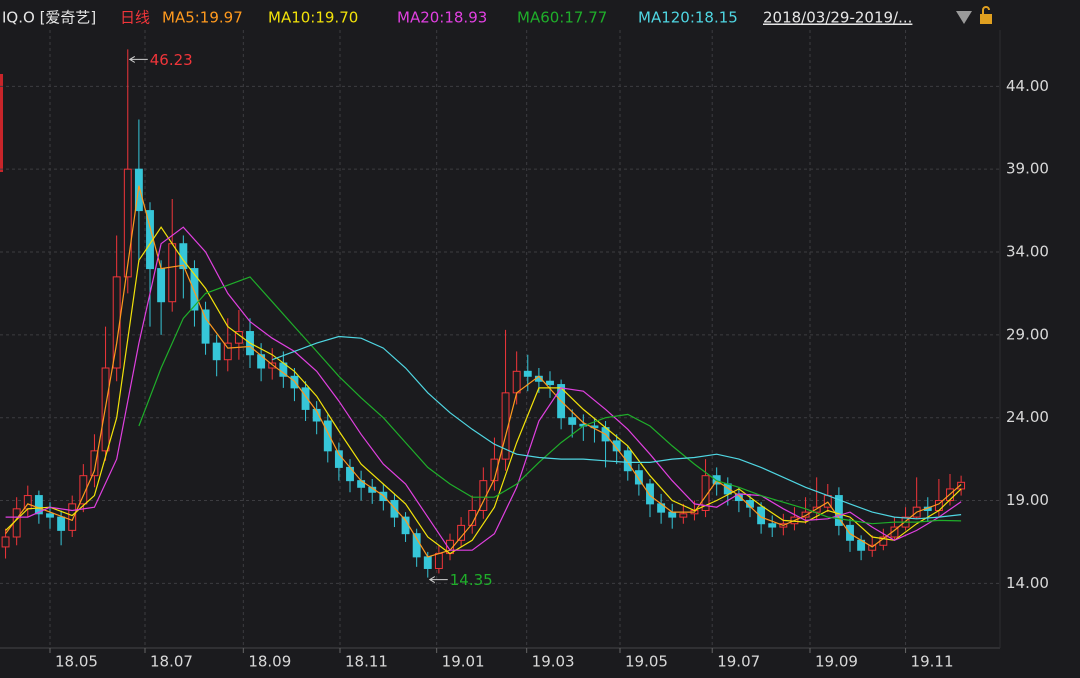 The height and width of the screenshot is (678, 1080). What do you see at coordinates (366, 662) in the screenshot?
I see `x-tick-label: 18.11` at bounding box center [366, 662].